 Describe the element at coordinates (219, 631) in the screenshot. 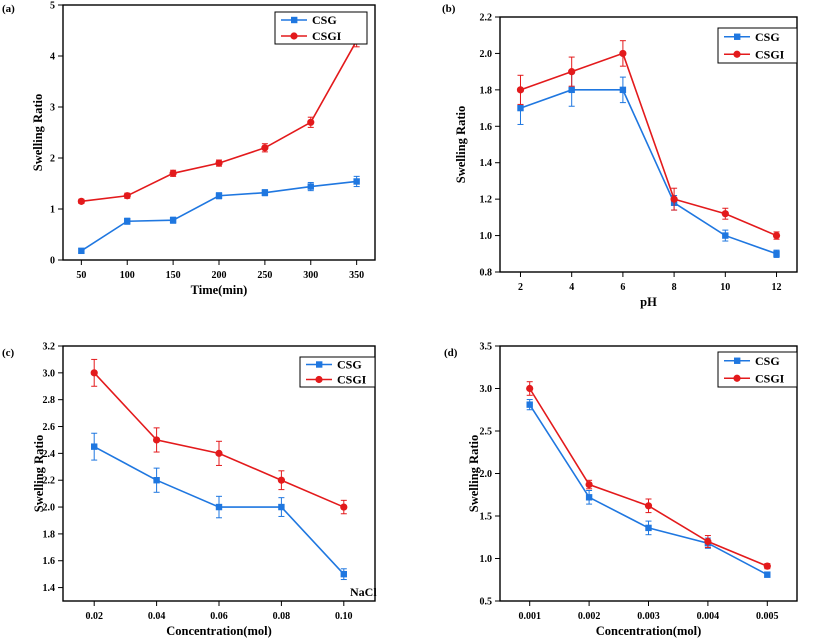

I see `x-axis-title: Concentration(mol)` at that location.